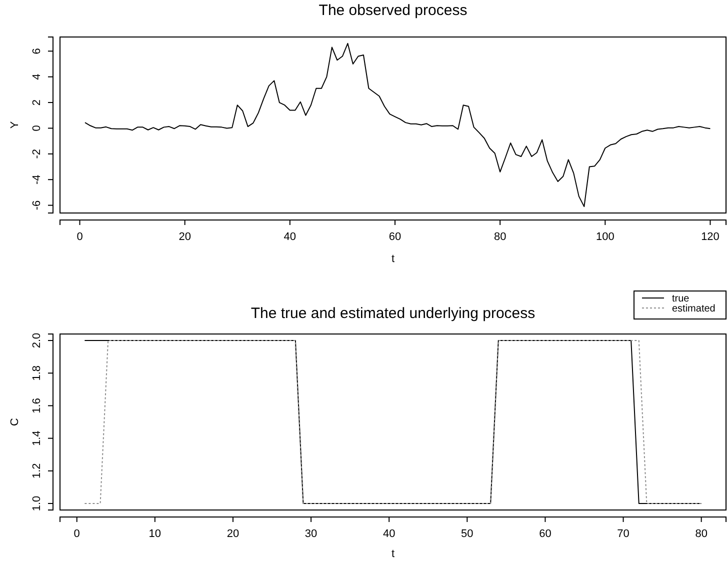  I want to click on y-tick-label: 2.0, so click(37, 340).